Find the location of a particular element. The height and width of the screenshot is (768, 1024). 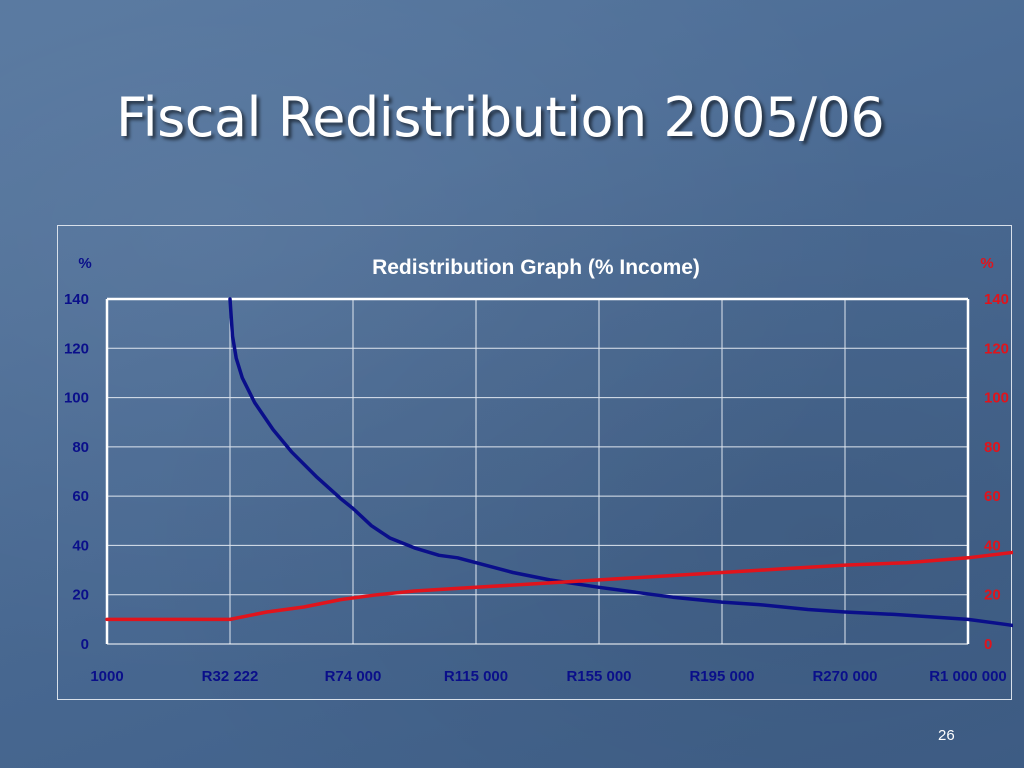

x-tick-label: R155 000 is located at coordinates (598, 676).